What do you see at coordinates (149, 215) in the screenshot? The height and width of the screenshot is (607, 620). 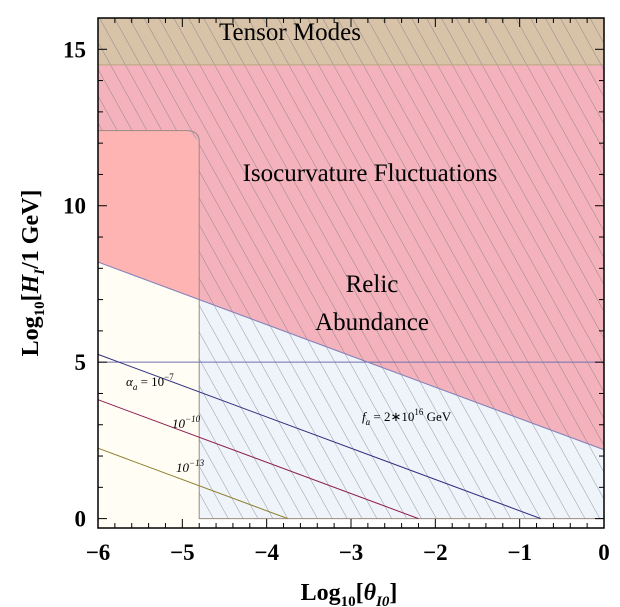 I see `isocurvature-region` at bounding box center [149, 215].